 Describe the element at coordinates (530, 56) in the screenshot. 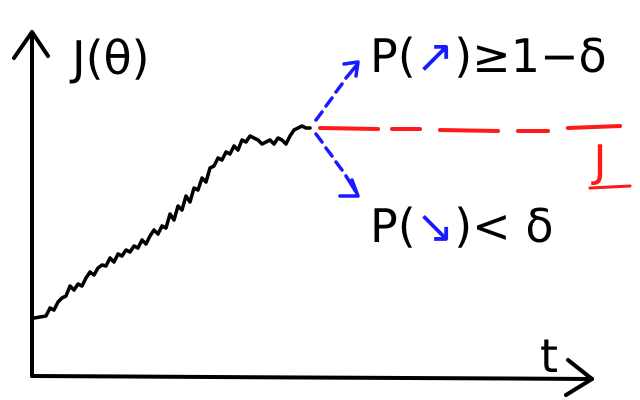

I see `upper-suffix: )≥1−δ` at that location.